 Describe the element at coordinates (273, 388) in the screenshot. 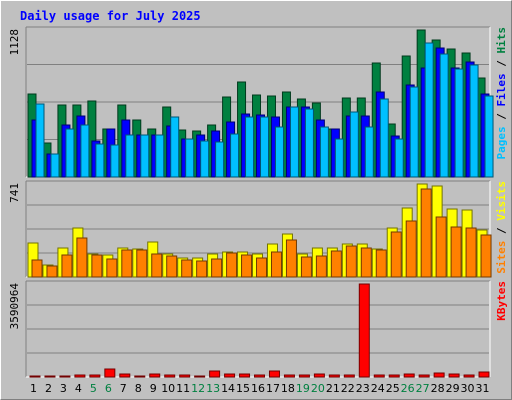

I see `x-tick-label: 17` at that location.